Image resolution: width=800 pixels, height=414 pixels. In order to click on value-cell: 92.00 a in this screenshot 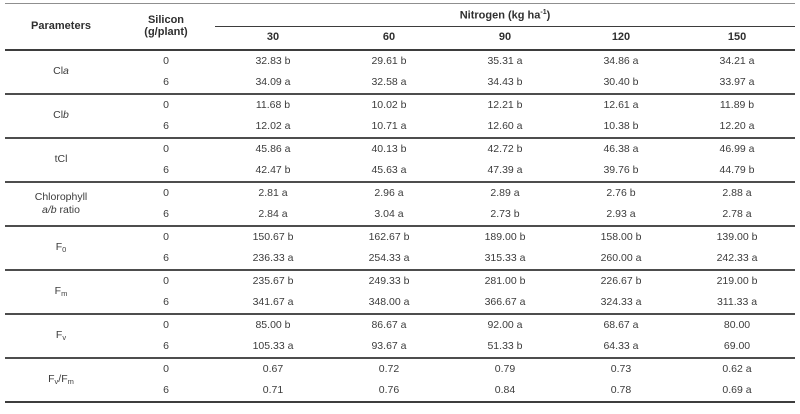, I will do `click(505, 324)`.